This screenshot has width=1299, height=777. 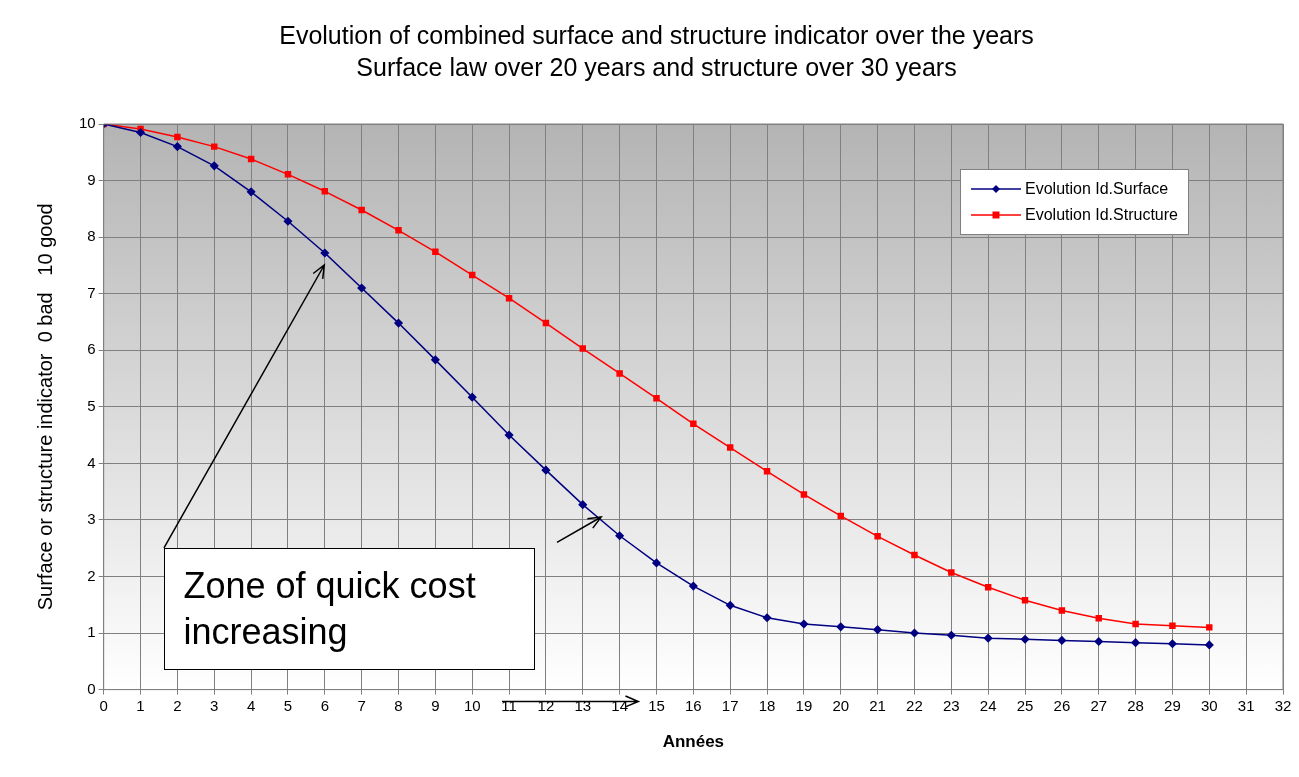 I want to click on x-tick-label: 17, so click(x=730, y=705).